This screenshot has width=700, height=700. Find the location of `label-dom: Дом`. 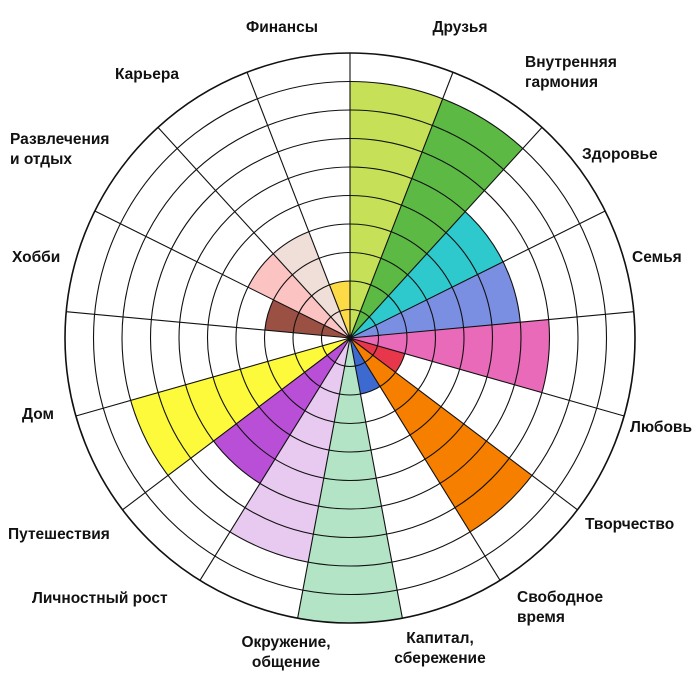

label-dom: Дом is located at coordinates (38, 414).